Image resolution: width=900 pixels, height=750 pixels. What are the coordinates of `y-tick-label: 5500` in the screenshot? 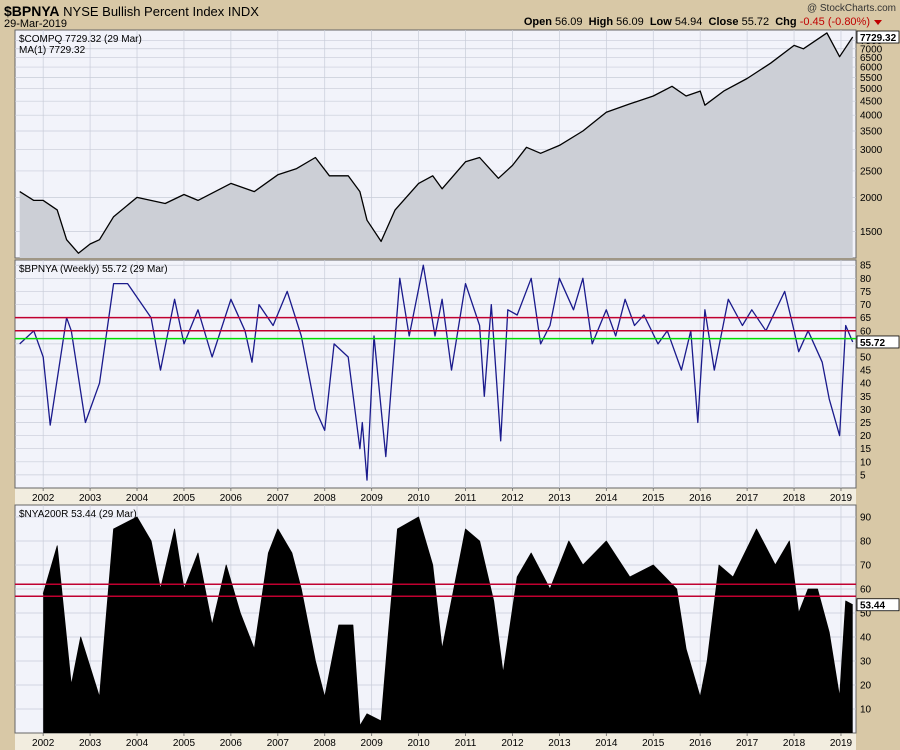 It's located at (871, 78).